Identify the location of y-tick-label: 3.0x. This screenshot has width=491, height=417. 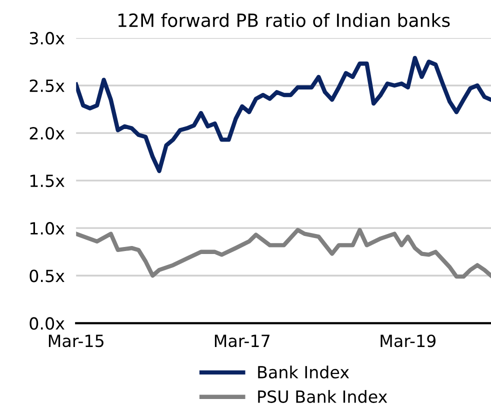
(47, 38).